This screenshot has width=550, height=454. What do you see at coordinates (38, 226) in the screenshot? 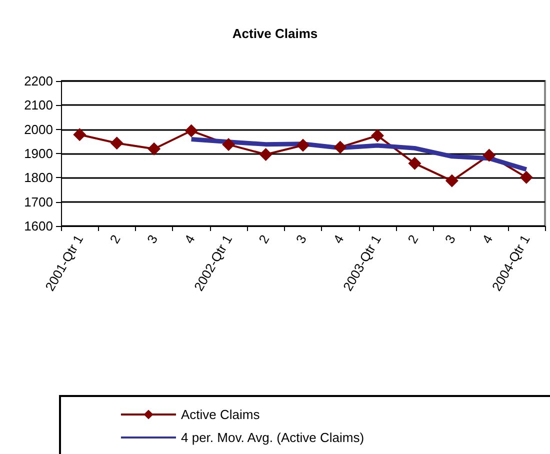
I see `y-tick-label: 1600` at bounding box center [38, 226].